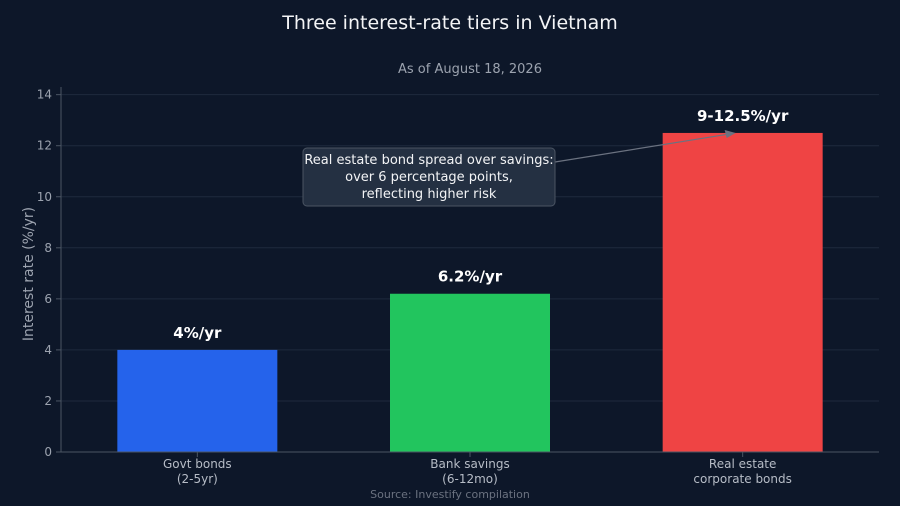 This screenshot has height=506, width=900. I want to click on annotation-box, so click(429, 177).